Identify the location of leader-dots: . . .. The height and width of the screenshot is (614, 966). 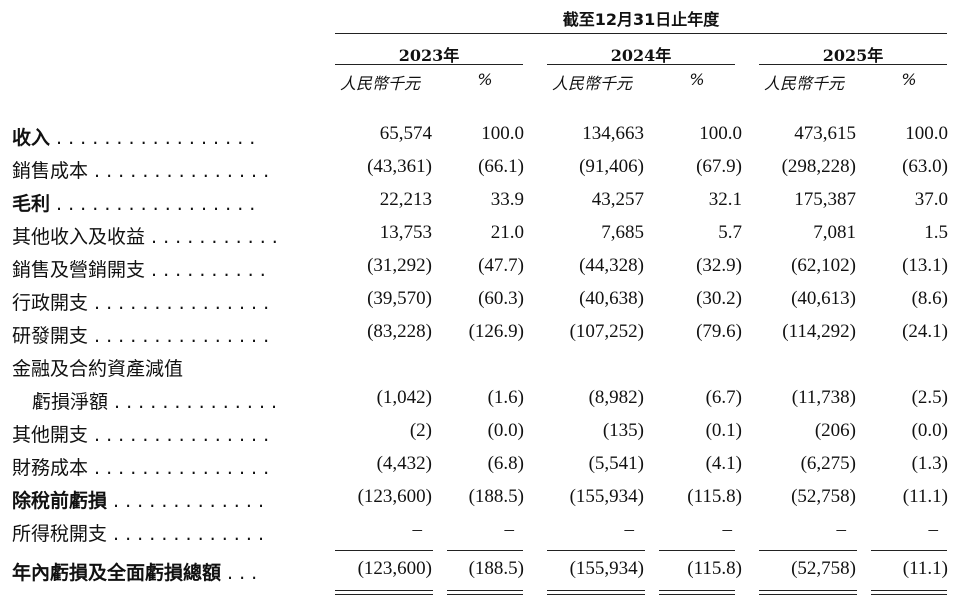
(242, 573).